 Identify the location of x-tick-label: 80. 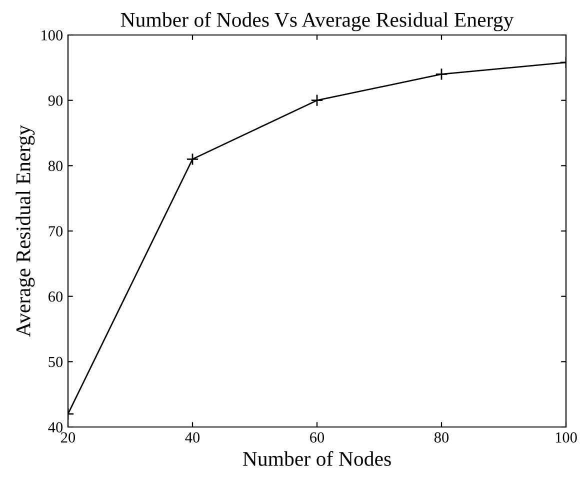
(441, 437).